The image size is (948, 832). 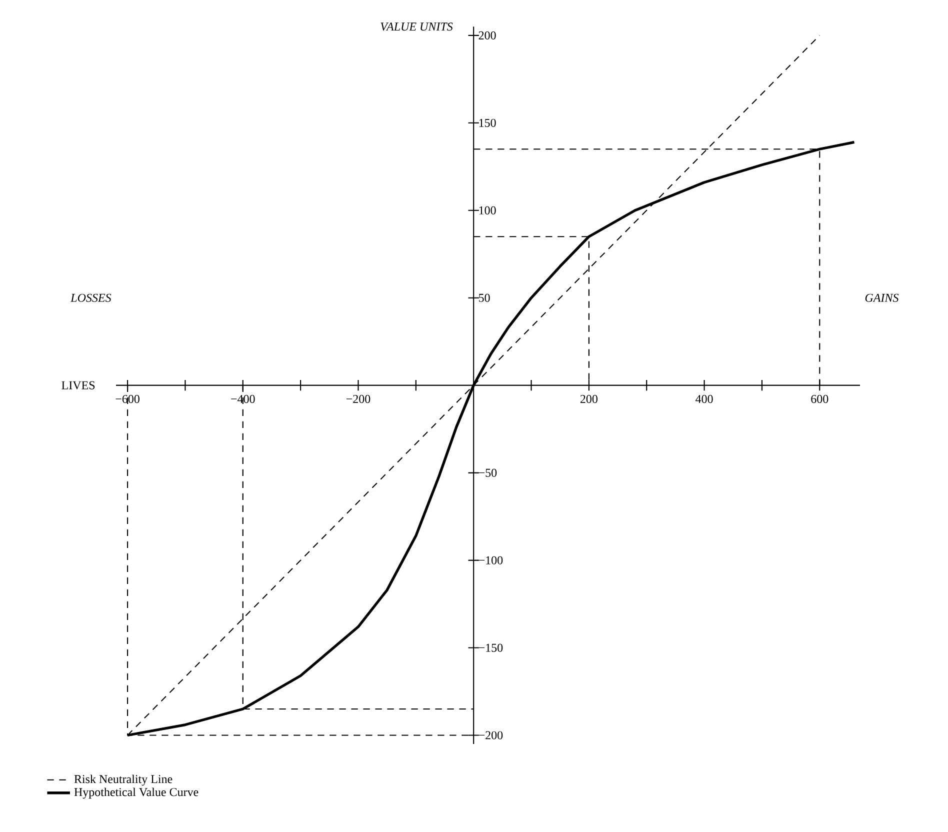 I want to click on y-tick-label: 100, so click(x=487, y=210).